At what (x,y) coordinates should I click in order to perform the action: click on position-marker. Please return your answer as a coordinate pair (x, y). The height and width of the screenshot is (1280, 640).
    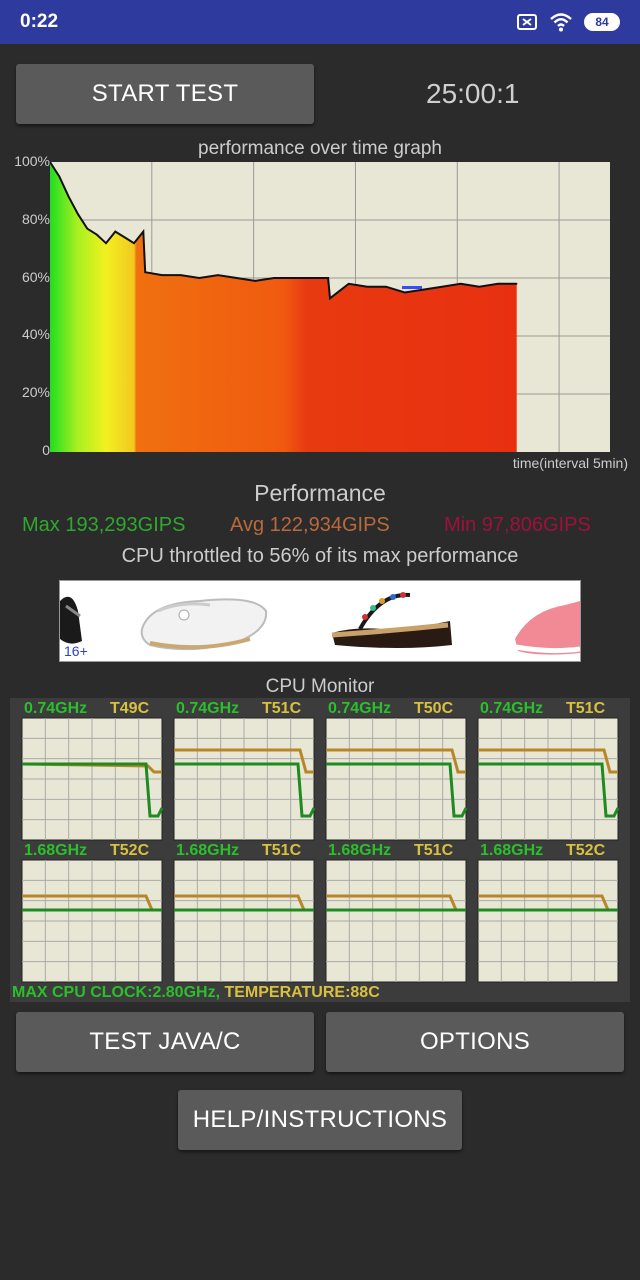
    Looking at the image, I should click on (412, 287).